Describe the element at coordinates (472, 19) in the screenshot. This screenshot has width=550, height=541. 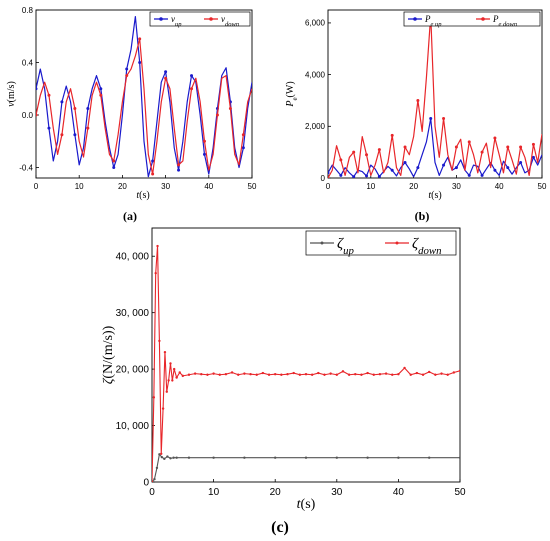
I see `legend: Pe up Pe down` at that location.